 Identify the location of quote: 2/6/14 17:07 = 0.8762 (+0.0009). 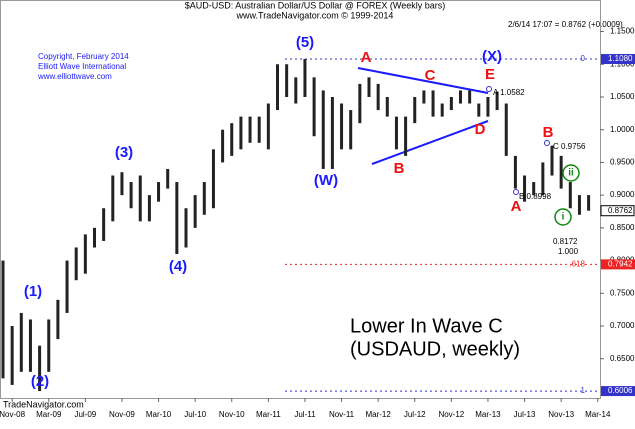
(565, 24).